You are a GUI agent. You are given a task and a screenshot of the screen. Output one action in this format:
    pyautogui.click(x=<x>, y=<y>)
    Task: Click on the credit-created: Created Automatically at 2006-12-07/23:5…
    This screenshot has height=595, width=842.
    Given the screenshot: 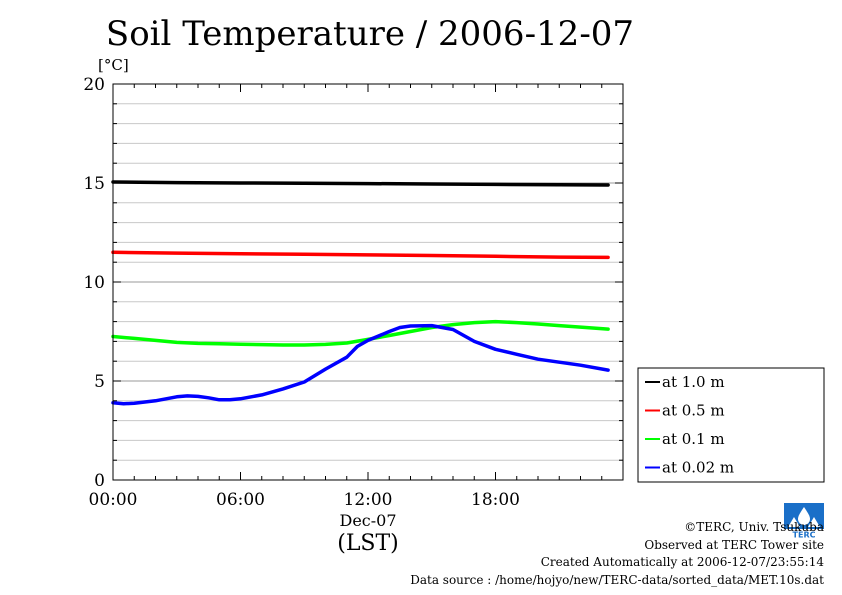 What is the action you would take?
    pyautogui.click(x=682, y=562)
    